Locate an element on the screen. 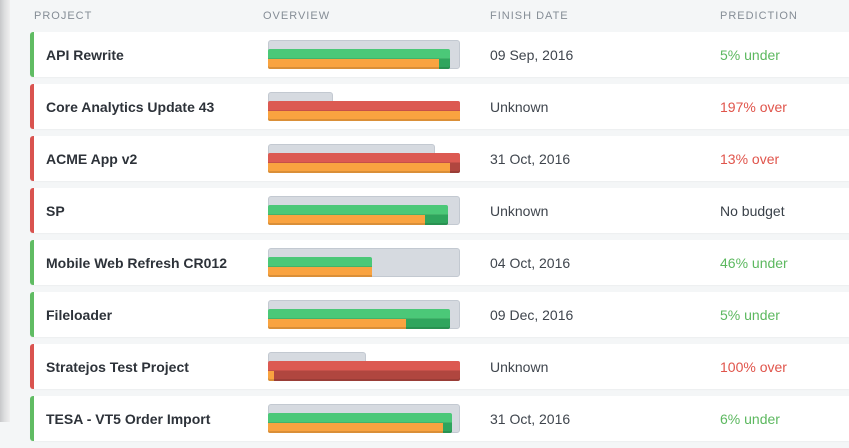 This screenshot has height=448, width=849. finish-date: 04 Oct, 2016 is located at coordinates (530, 262).